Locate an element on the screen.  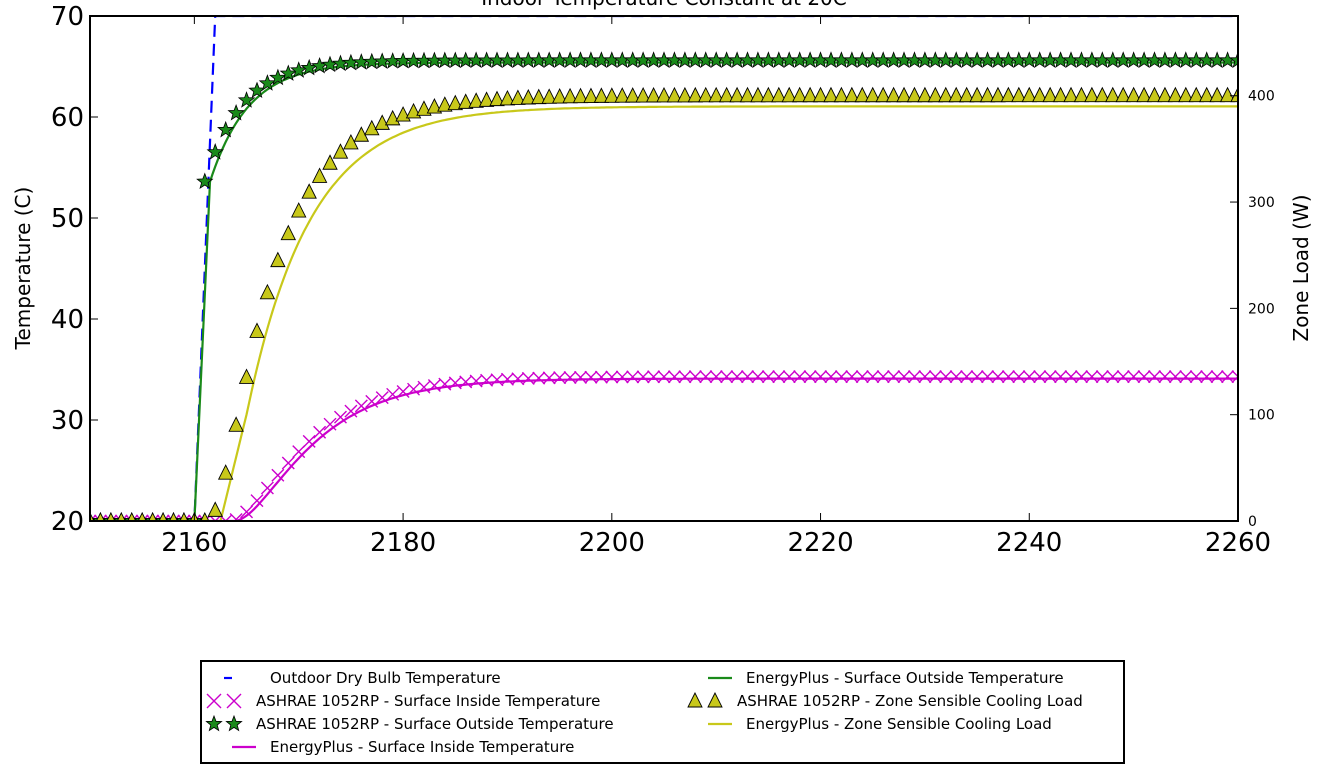
y-tick-label: 60 is located at coordinates (67, 118).